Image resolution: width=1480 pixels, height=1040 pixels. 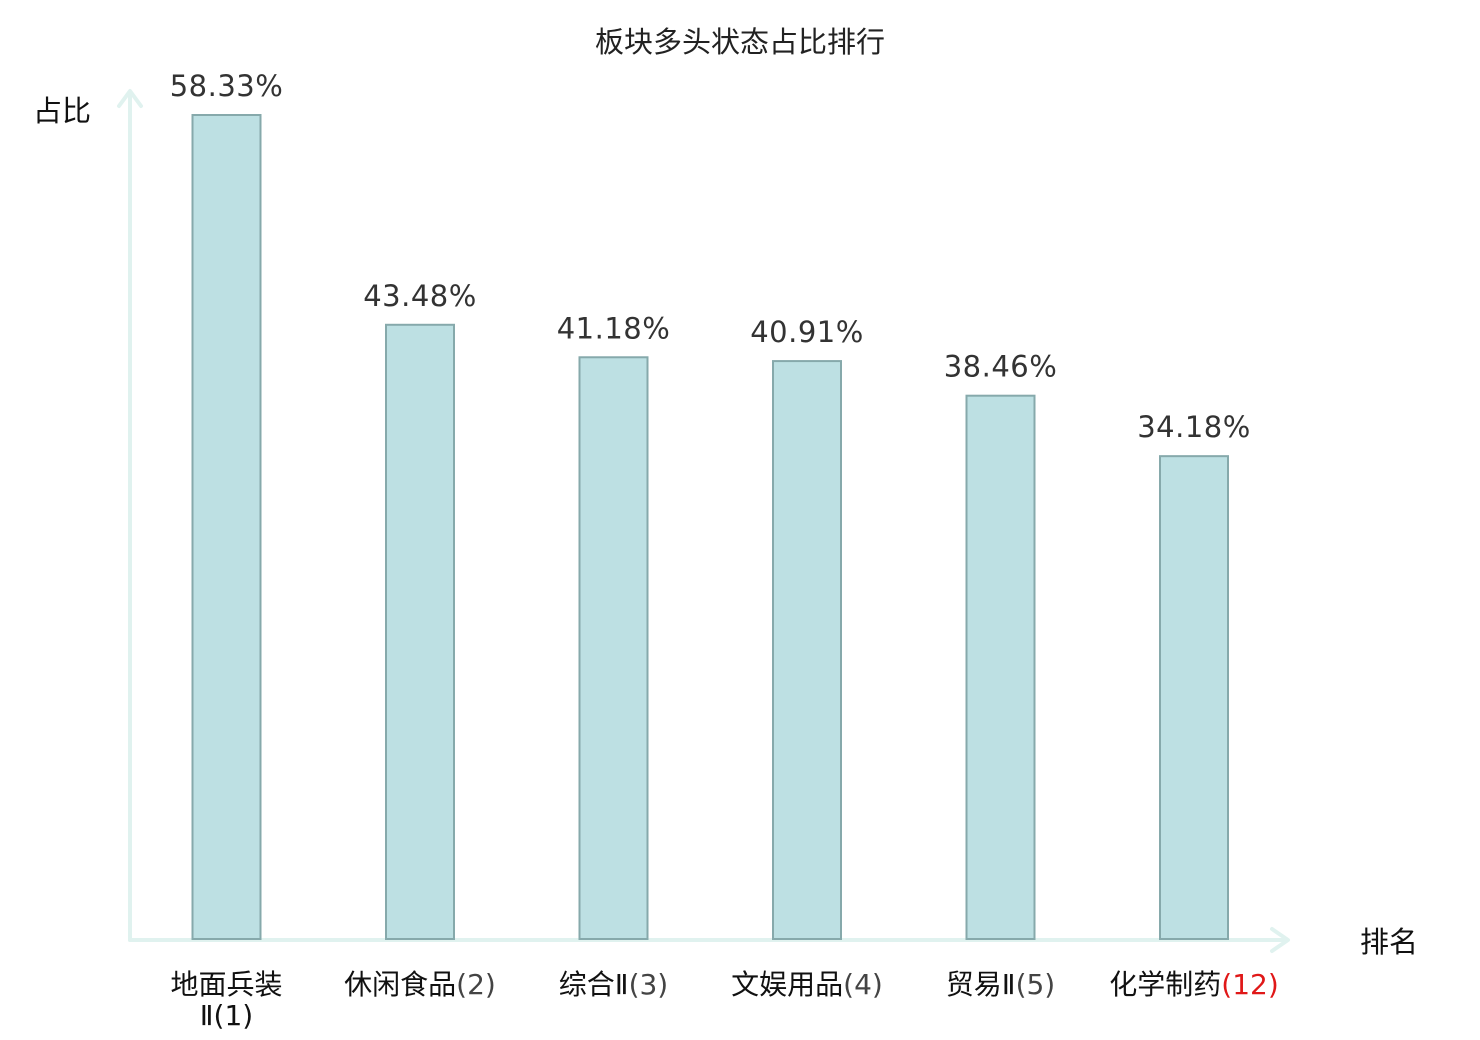 What do you see at coordinates (1249, 984) in the screenshot?
I see `category-rank-6: (12)` at bounding box center [1249, 984].